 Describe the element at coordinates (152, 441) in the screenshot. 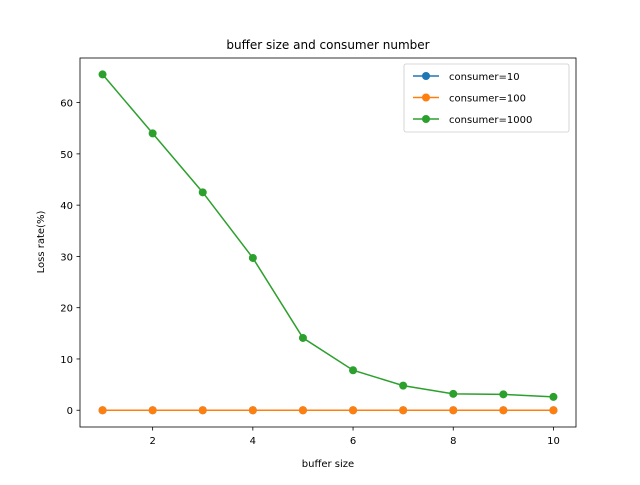

I see `x-tick-label: 2` at that location.